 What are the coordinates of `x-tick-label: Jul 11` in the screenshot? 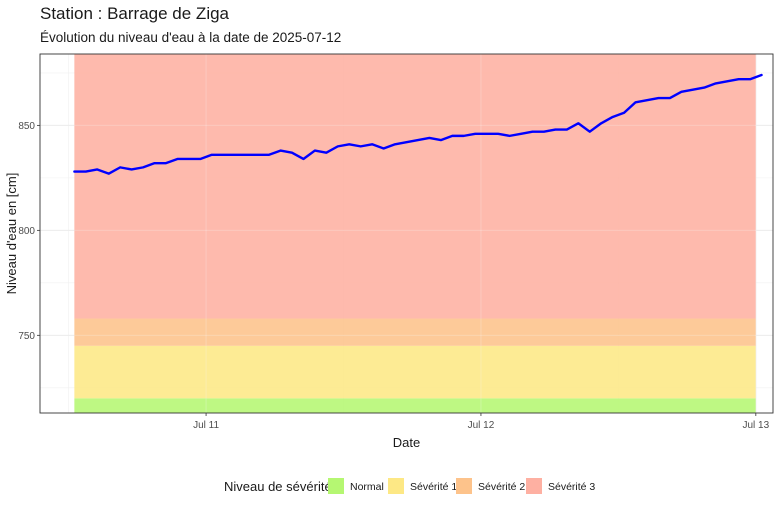 It's located at (206, 425).